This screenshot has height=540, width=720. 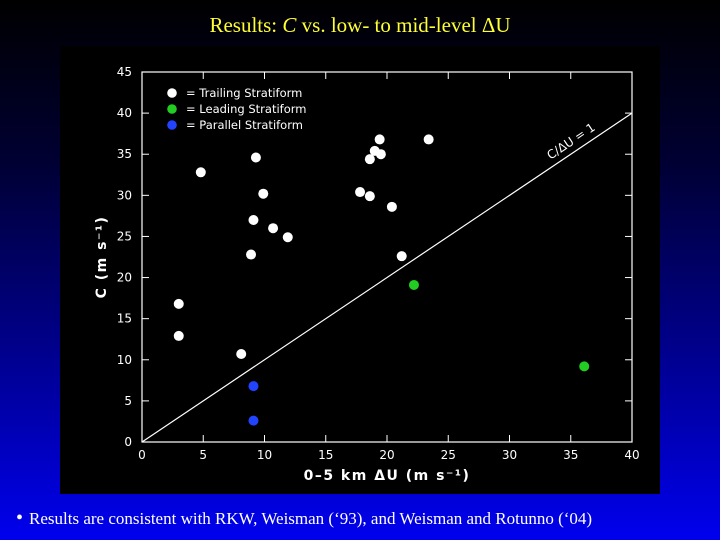 What do you see at coordinates (246, 25) in the screenshot?
I see `title-prefix: Results:` at bounding box center [246, 25].